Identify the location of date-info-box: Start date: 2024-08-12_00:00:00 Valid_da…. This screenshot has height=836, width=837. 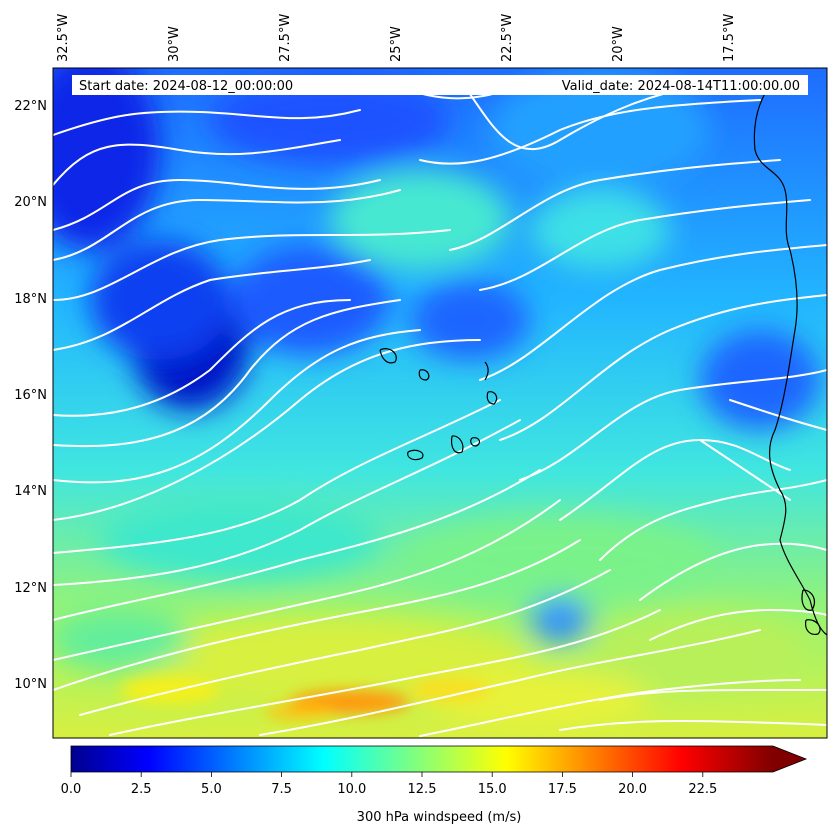
(440, 85).